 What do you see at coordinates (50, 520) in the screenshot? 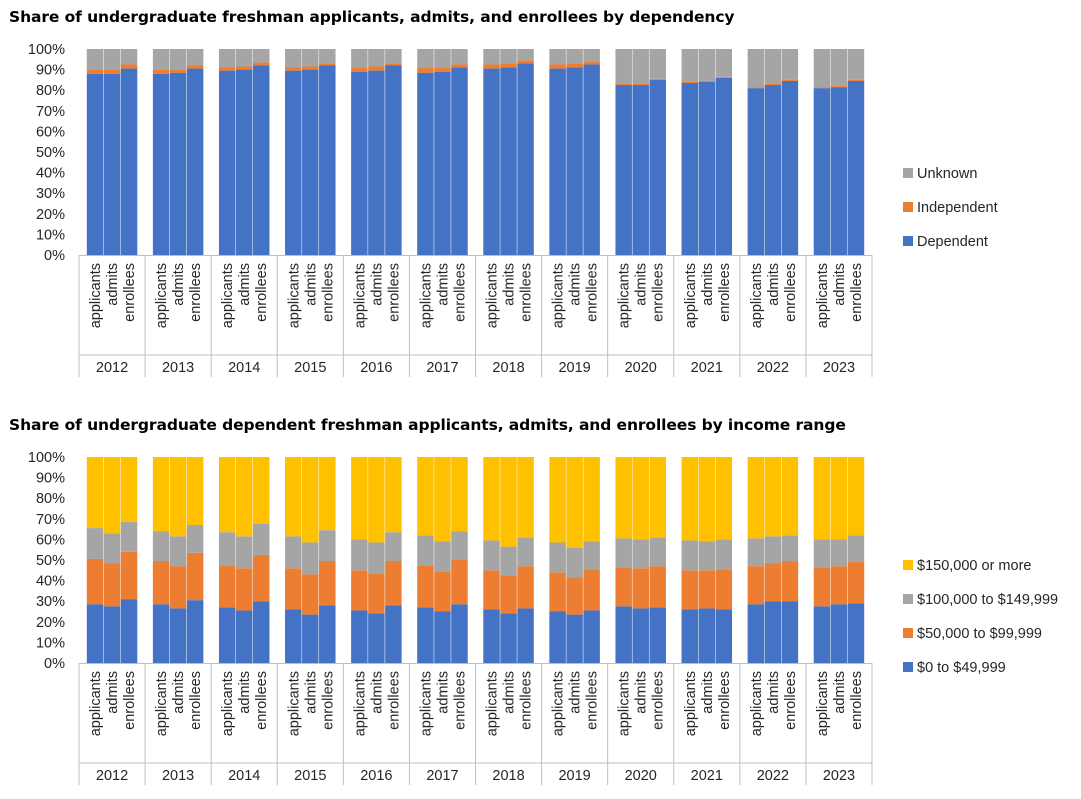
I see `y-tick-label: 70%` at bounding box center [50, 520].